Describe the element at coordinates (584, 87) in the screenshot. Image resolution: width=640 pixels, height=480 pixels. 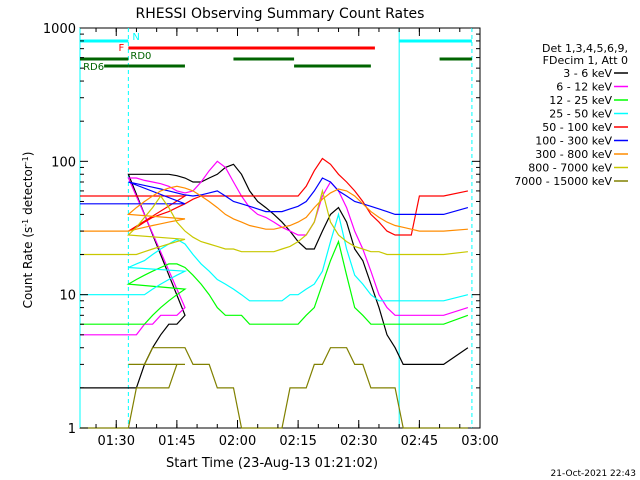
I see `legend-label: 6 - 12 keV` at that location.